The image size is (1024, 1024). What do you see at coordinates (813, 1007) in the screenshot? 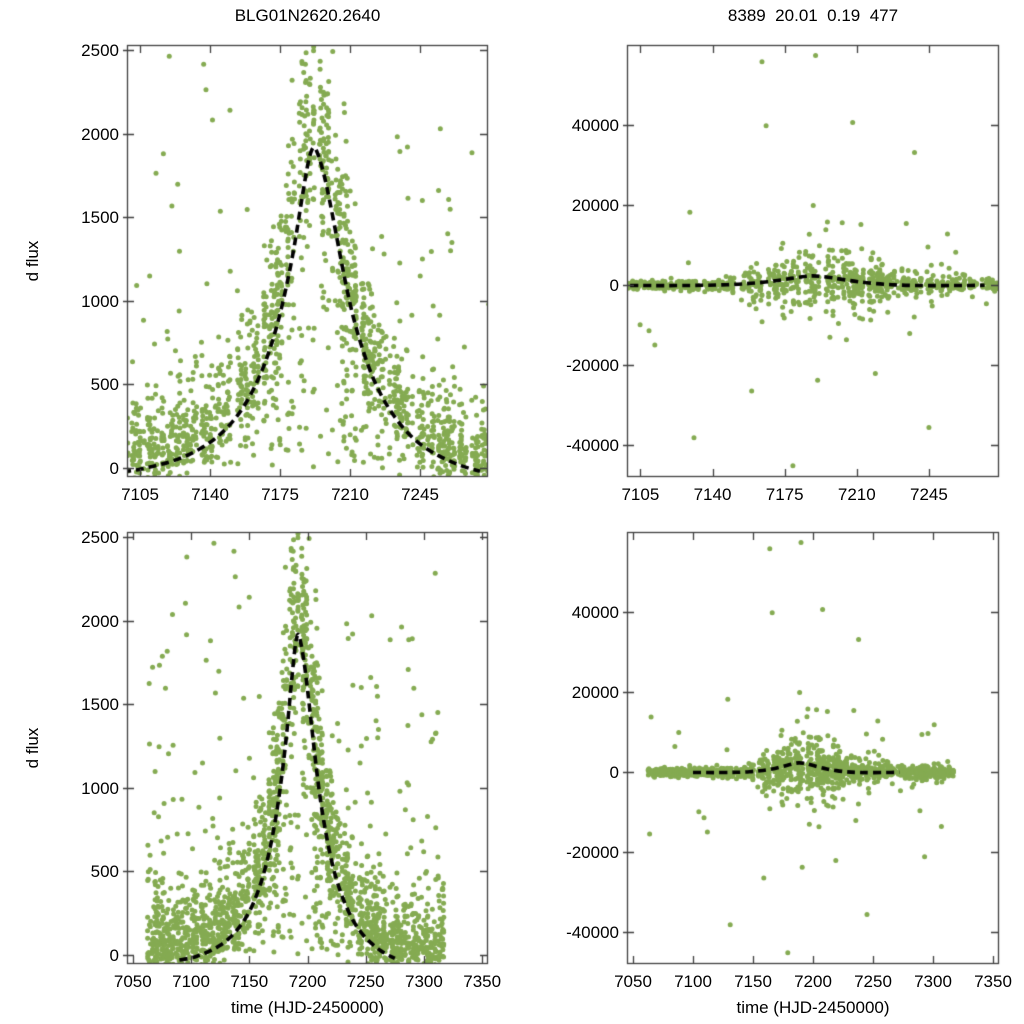
I see `x-axis-label-right: time (HJD-2450000)` at bounding box center [813, 1007].